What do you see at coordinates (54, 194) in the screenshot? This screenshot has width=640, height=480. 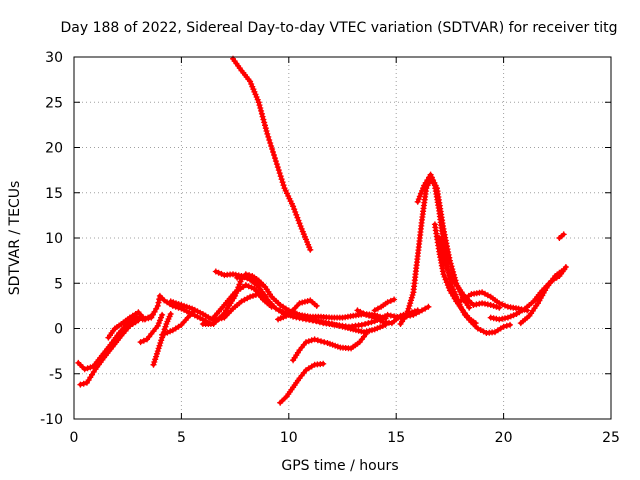 I see `y-tick-label: 15` at bounding box center [54, 194].